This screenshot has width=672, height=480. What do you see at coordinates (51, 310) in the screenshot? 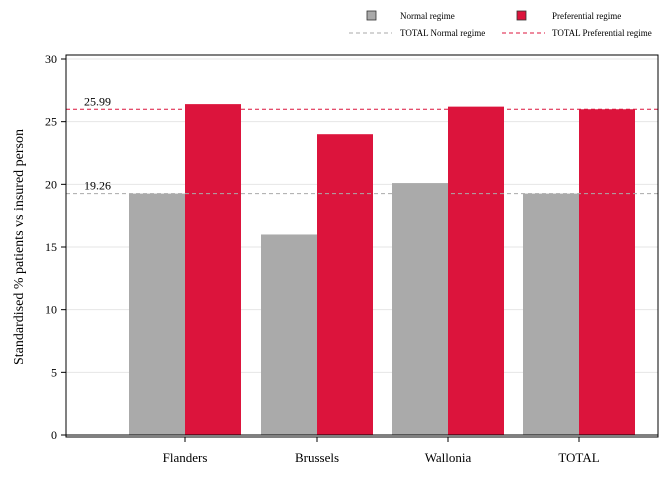
I see `y-tick-label: 10` at bounding box center [51, 310].